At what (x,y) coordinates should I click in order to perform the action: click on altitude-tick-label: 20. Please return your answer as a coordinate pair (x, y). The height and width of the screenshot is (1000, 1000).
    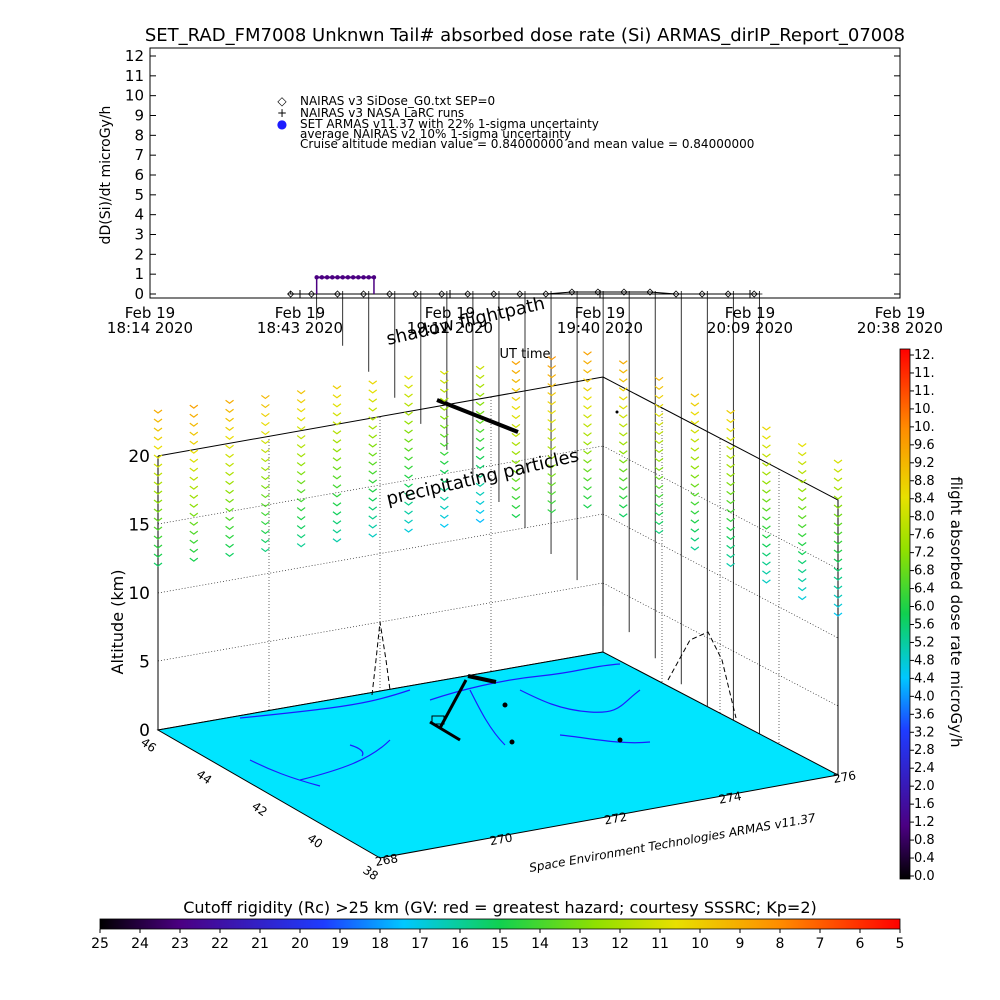
    Looking at the image, I should click on (139, 457).